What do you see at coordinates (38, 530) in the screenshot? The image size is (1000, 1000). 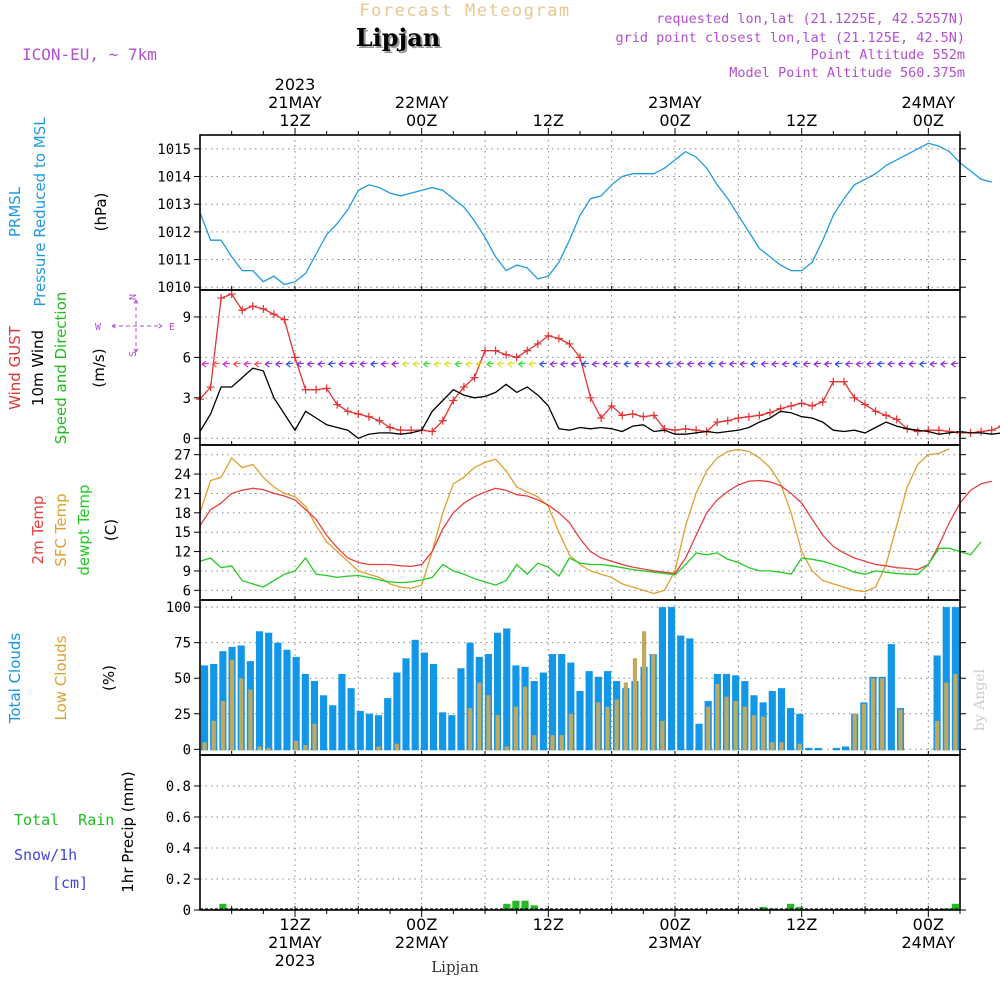 I see `t2m-ylabel: 2m Temp` at bounding box center [38, 530].